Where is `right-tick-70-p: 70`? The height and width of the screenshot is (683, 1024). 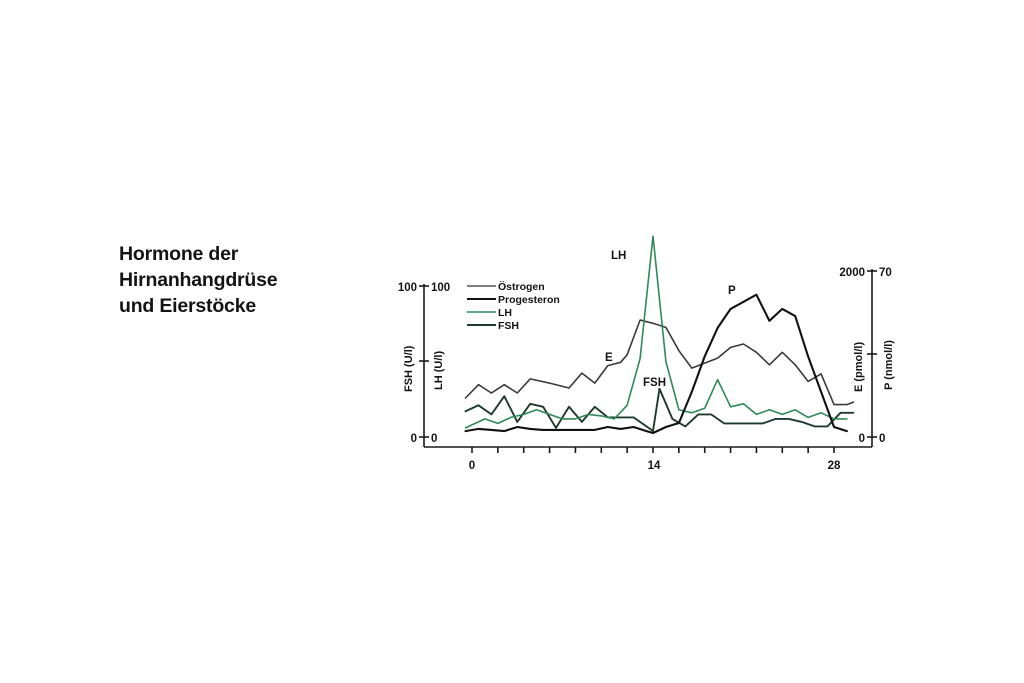 right-tick-70-p: 70 is located at coordinates (885, 273).